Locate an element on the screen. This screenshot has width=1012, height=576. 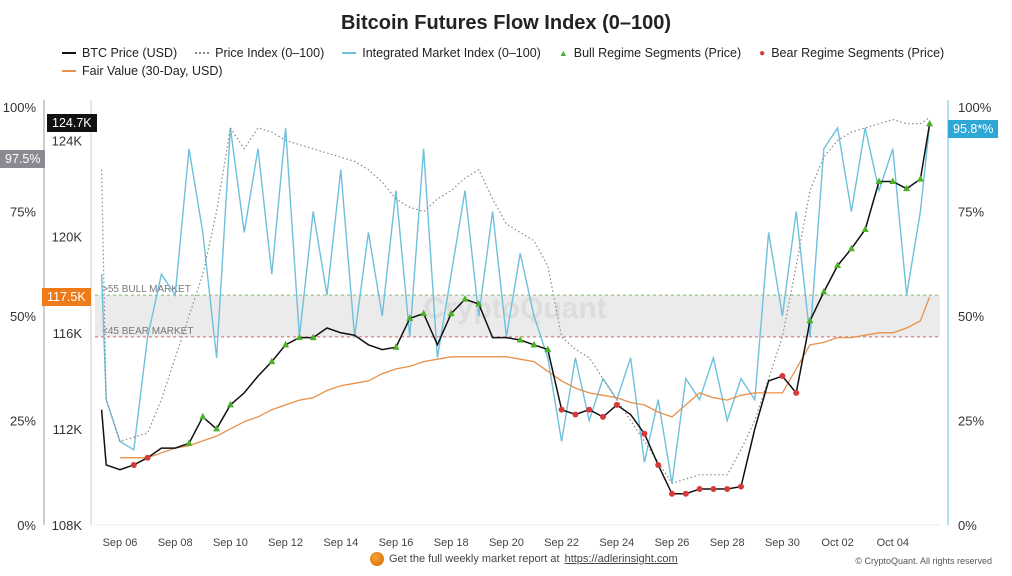
legend-label: Bear Regime Segments (Price) is located at coordinates (858, 53).